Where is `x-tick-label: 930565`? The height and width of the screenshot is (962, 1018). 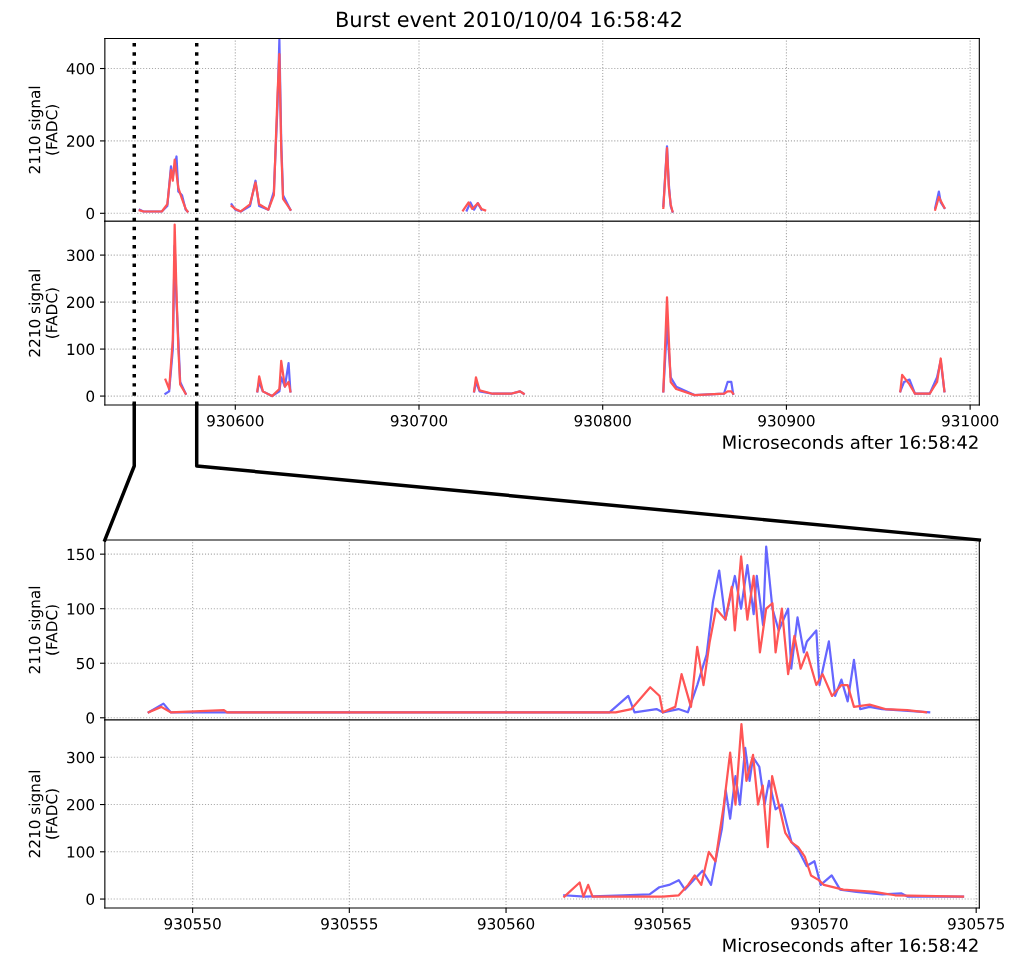 x-tick-label: 930565 is located at coordinates (662, 924).